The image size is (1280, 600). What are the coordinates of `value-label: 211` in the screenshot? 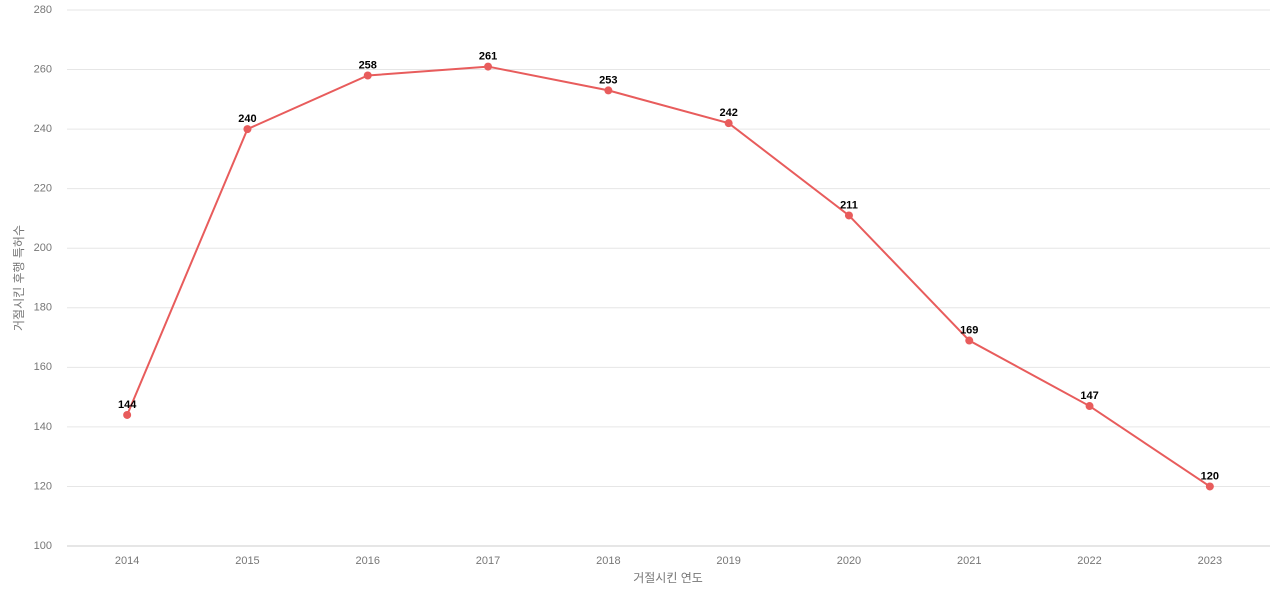 It's located at (849, 205).